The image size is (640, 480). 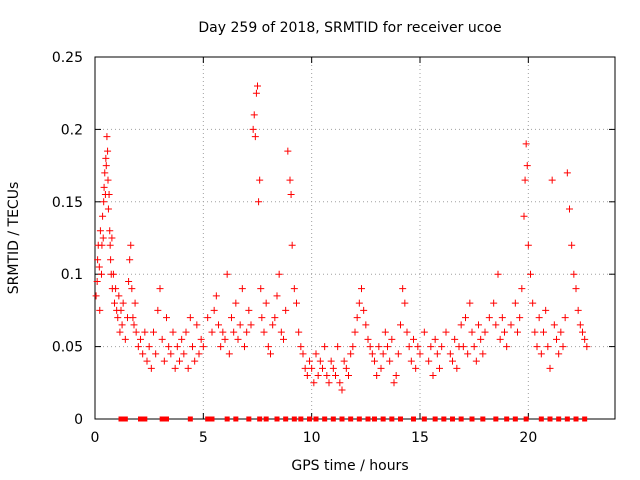 What do you see at coordinates (78, 420) in the screenshot?
I see `y-tick-label: 0` at bounding box center [78, 420].